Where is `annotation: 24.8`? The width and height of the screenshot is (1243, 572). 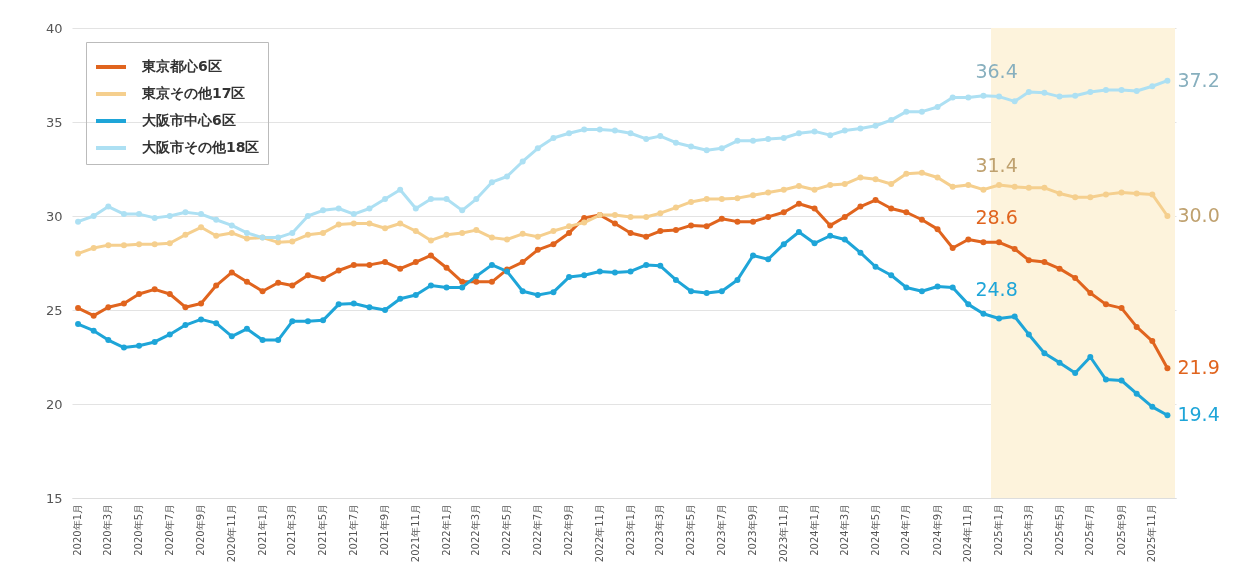
annotation: 24.8 is located at coordinates (996, 288).